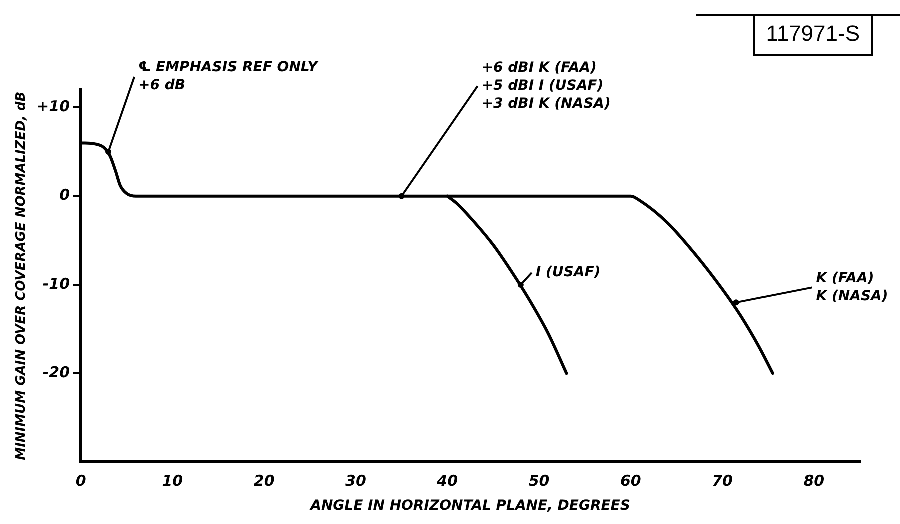  Describe the element at coordinates (53, 107) in the screenshot. I see `y-tick-label: +10` at that location.